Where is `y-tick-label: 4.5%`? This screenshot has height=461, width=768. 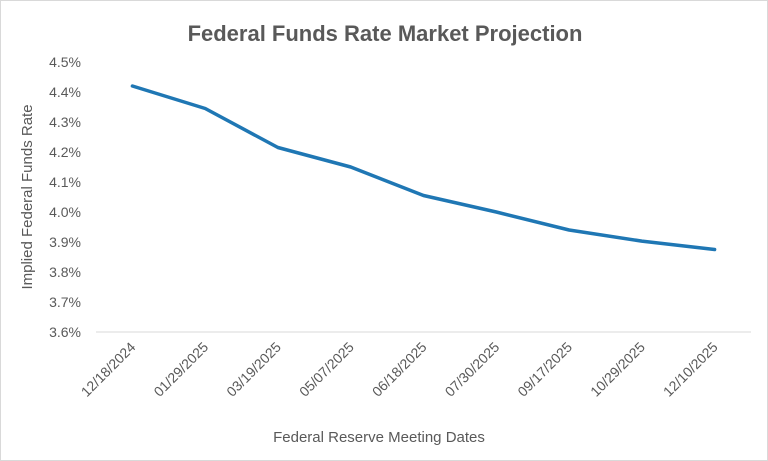 y-tick-label: 4.5% is located at coordinates (65, 62).